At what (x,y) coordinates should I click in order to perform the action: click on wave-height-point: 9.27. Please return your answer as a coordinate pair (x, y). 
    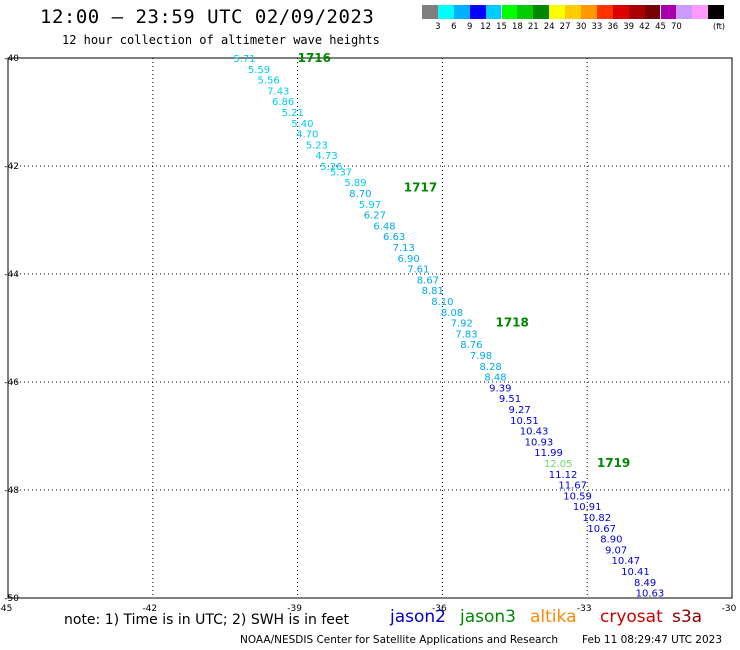
    Looking at the image, I should click on (519, 410).